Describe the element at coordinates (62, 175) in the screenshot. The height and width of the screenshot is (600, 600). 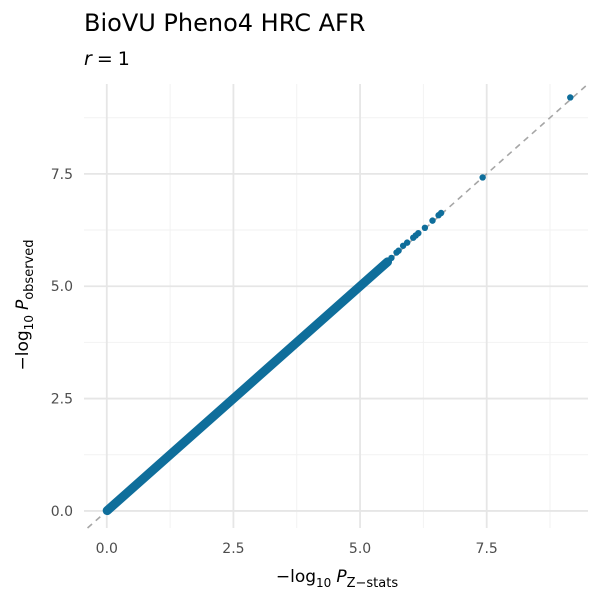
I see `y-tick-label: 7.5` at that location.